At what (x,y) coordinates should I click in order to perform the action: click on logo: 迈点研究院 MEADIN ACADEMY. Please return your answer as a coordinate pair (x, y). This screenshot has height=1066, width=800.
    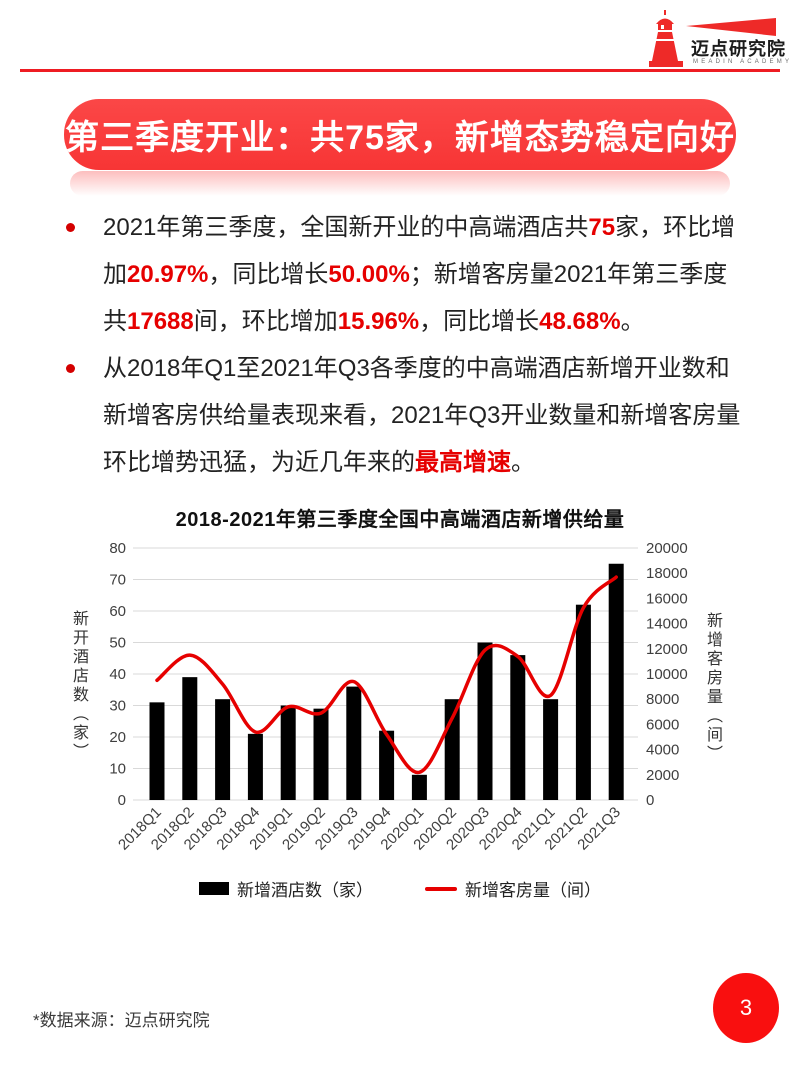
    Looking at the image, I should click on (717, 39).